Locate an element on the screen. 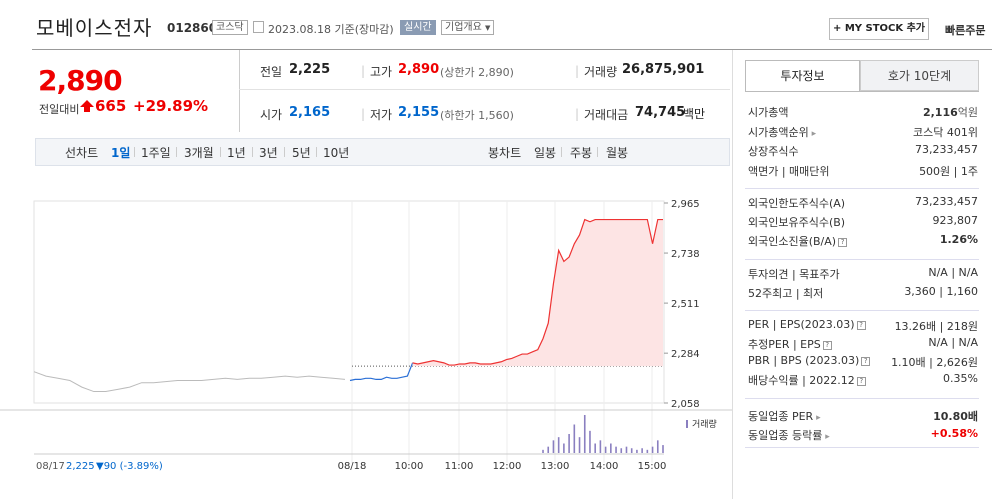 The height and width of the screenshot is (499, 997). invest-row-label: 동일업종 등락률 ▸ is located at coordinates (789, 435).